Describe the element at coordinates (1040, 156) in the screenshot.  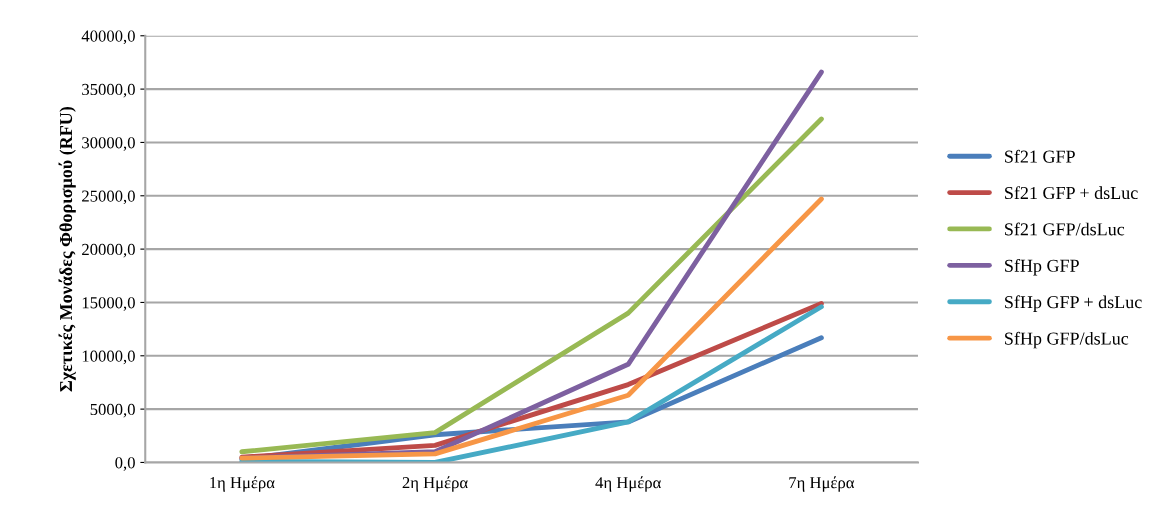
I see `legend-label: Sf21 GFP` at that location.